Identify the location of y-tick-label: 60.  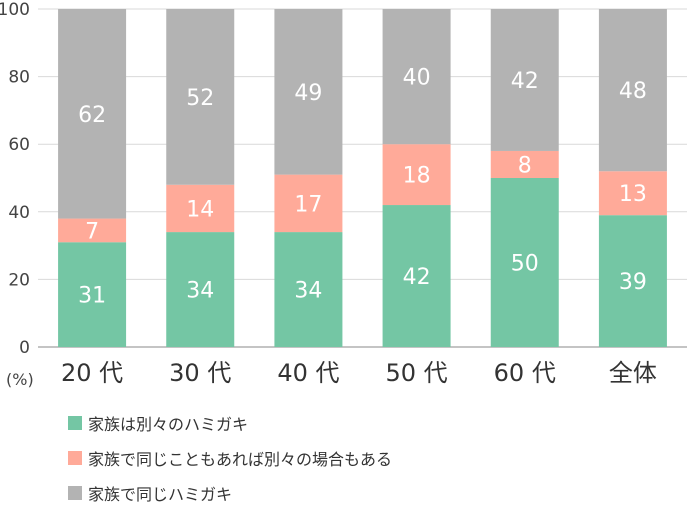
(19, 145).